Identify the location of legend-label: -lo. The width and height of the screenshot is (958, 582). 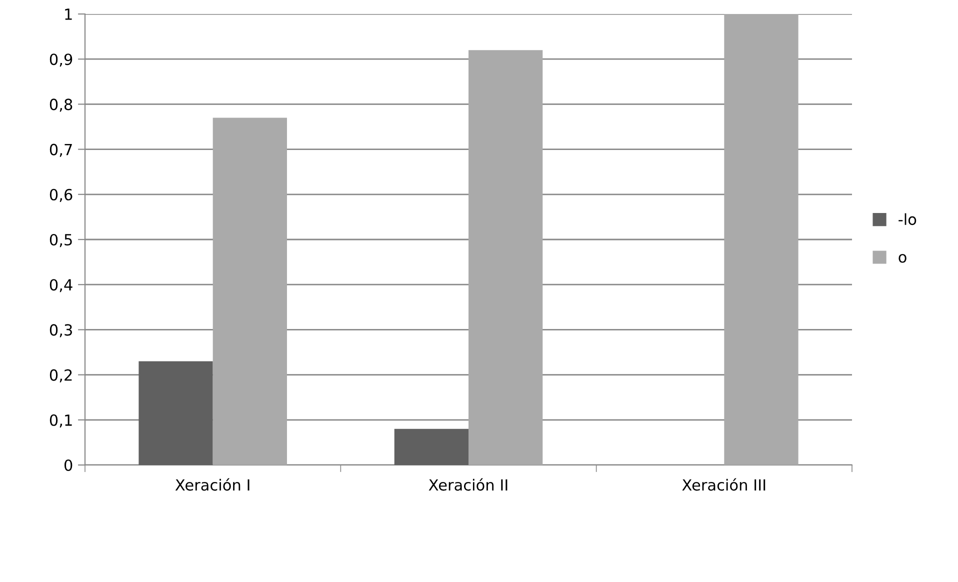
(907, 219).